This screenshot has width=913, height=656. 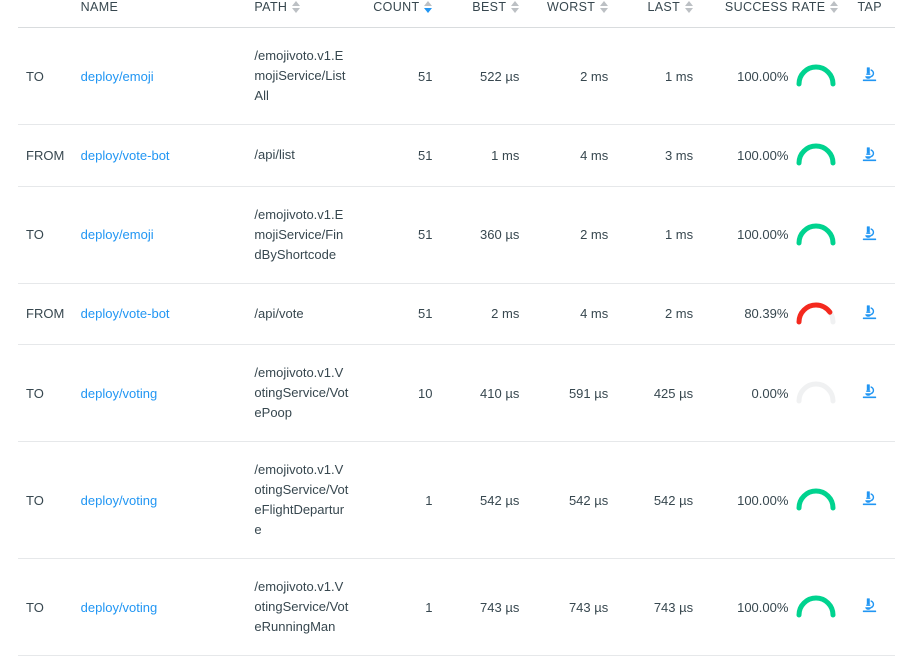 What do you see at coordinates (673, 607) in the screenshot?
I see `cell-last: 743 µs` at bounding box center [673, 607].